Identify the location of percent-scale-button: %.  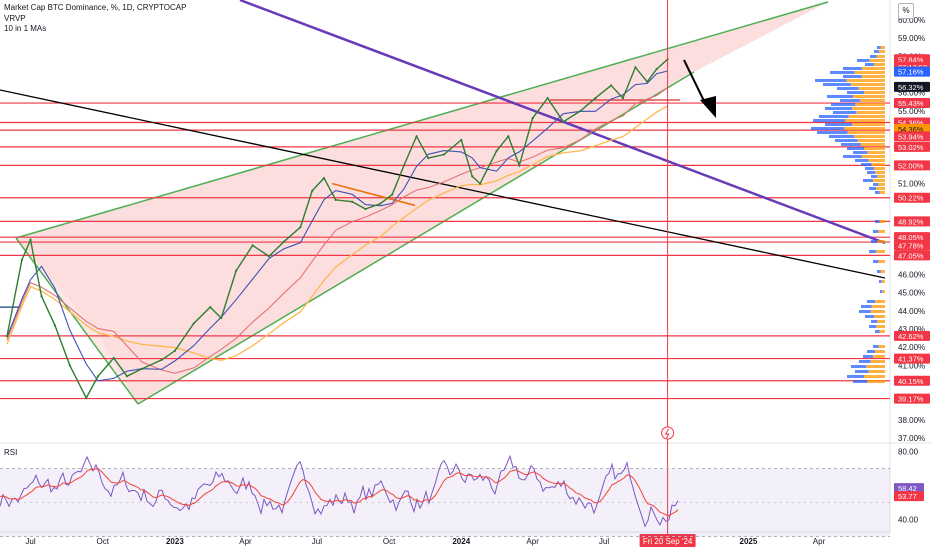
(906, 11).